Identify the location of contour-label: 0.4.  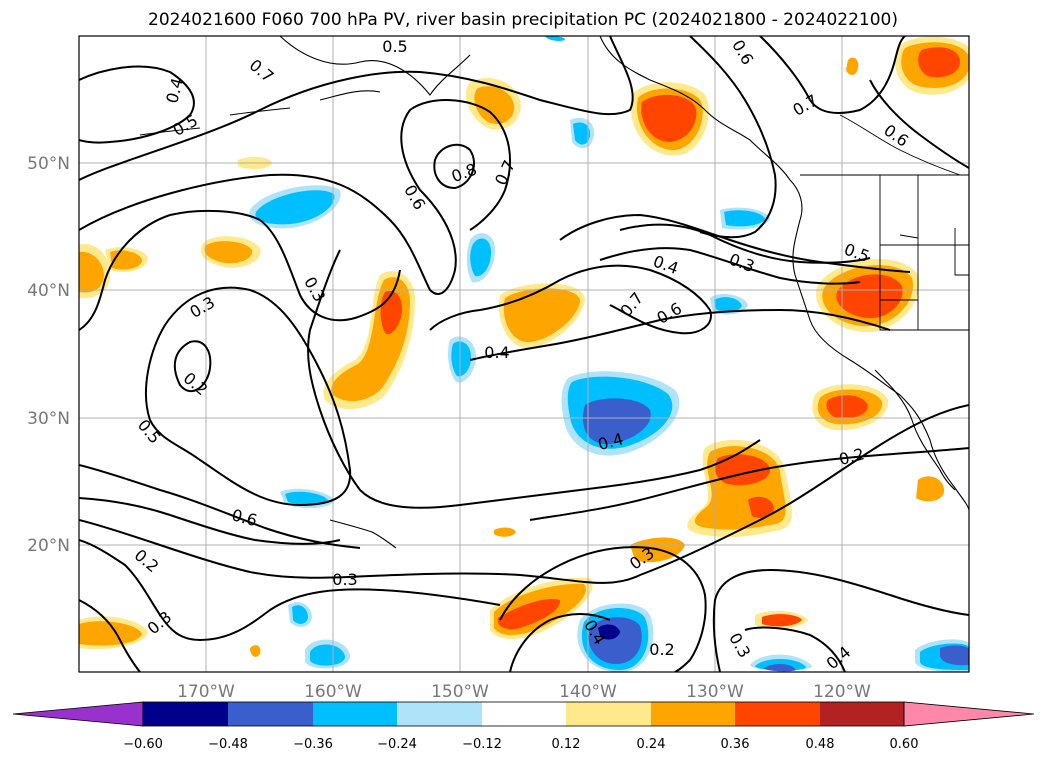
(496, 352).